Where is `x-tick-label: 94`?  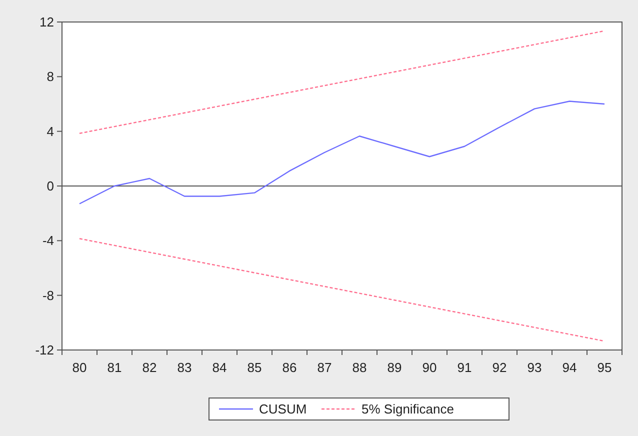 x-tick-label: 94 is located at coordinates (569, 367).